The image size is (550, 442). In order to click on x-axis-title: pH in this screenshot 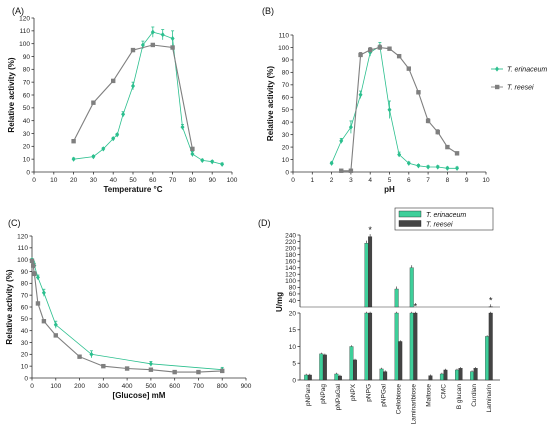, I will do `click(389, 189)`.